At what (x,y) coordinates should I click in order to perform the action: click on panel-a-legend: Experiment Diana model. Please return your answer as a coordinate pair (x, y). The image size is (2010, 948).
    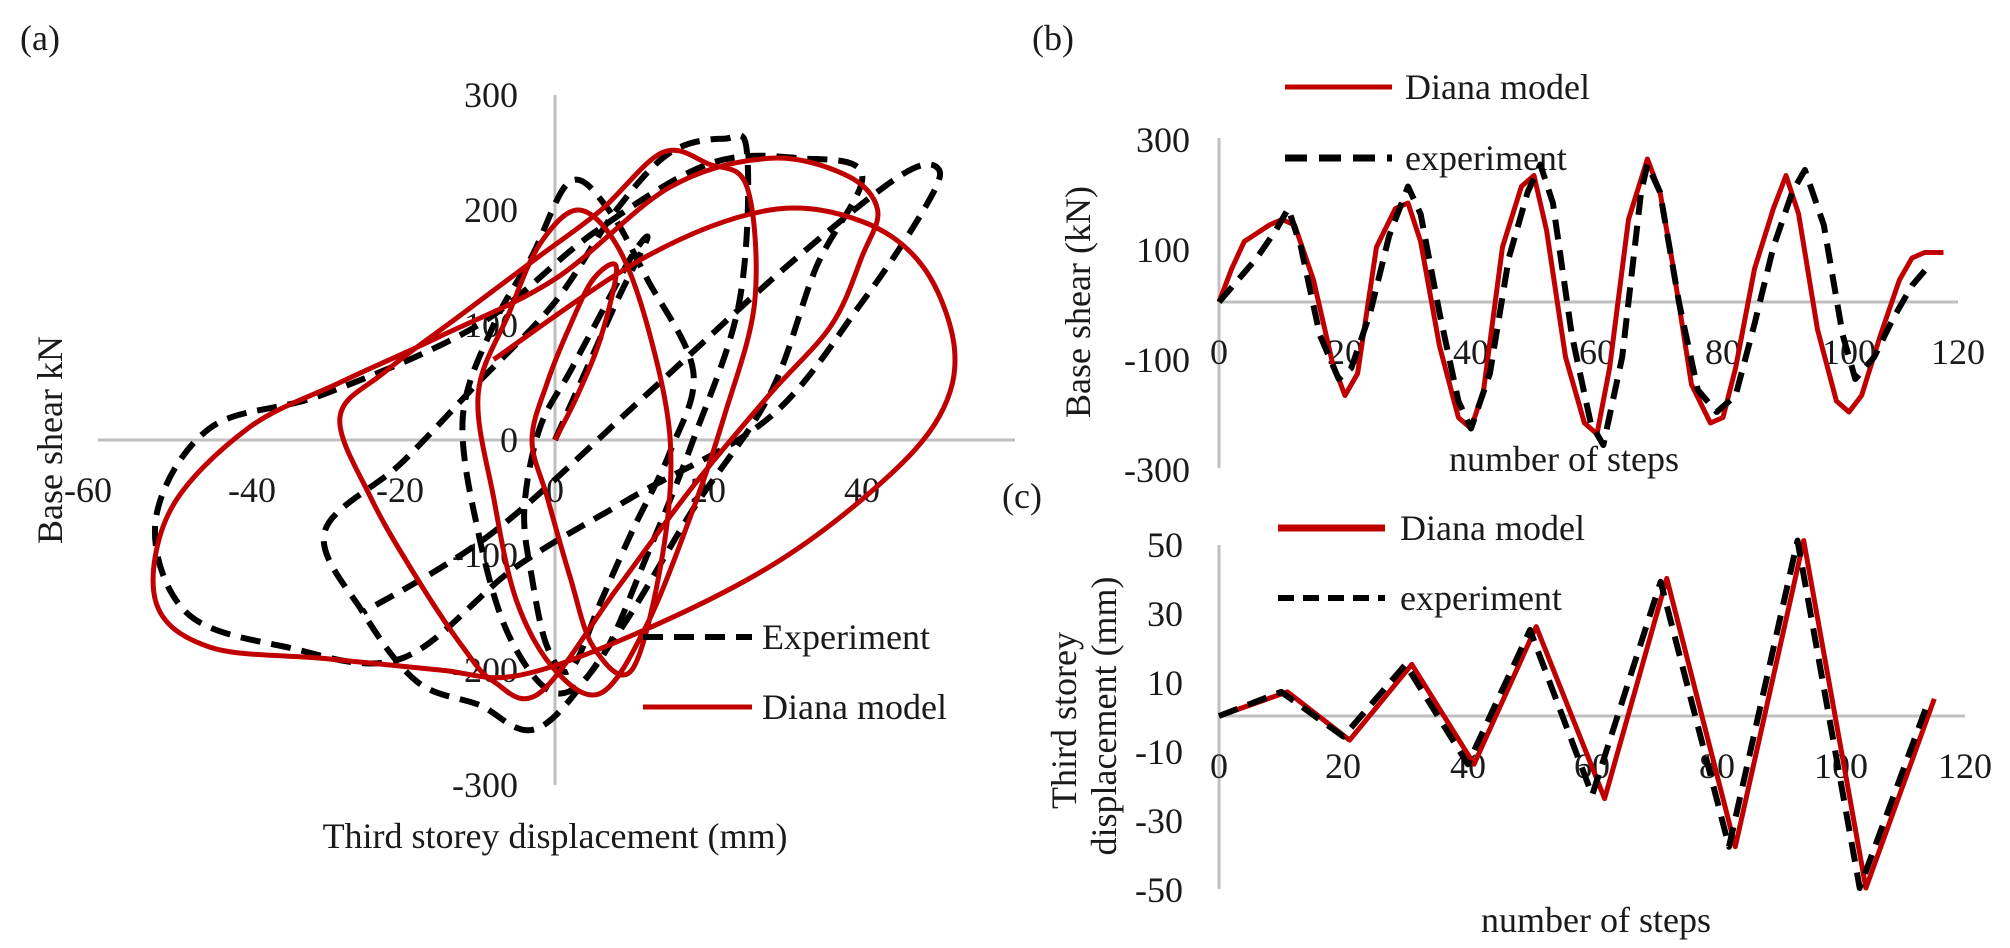
    Looking at the image, I should click on (795, 672).